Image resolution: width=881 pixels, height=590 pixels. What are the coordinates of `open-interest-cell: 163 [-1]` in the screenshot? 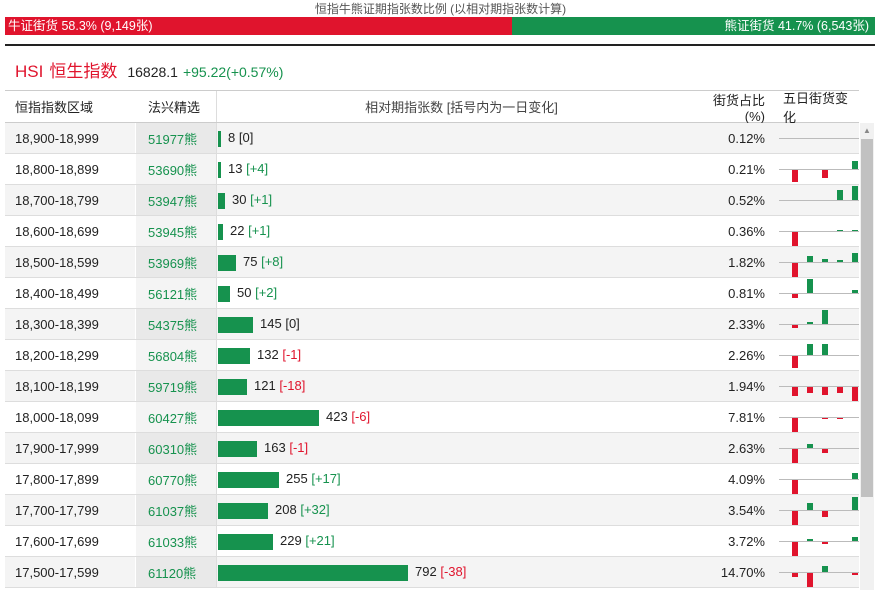 It's located at (461, 448).